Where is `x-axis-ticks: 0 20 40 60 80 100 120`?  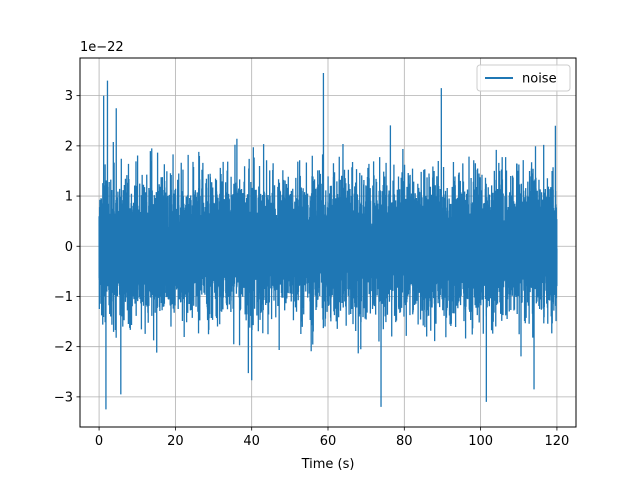 x-axis-ticks: 0 20 40 60 80 100 120 is located at coordinates (332, 438).